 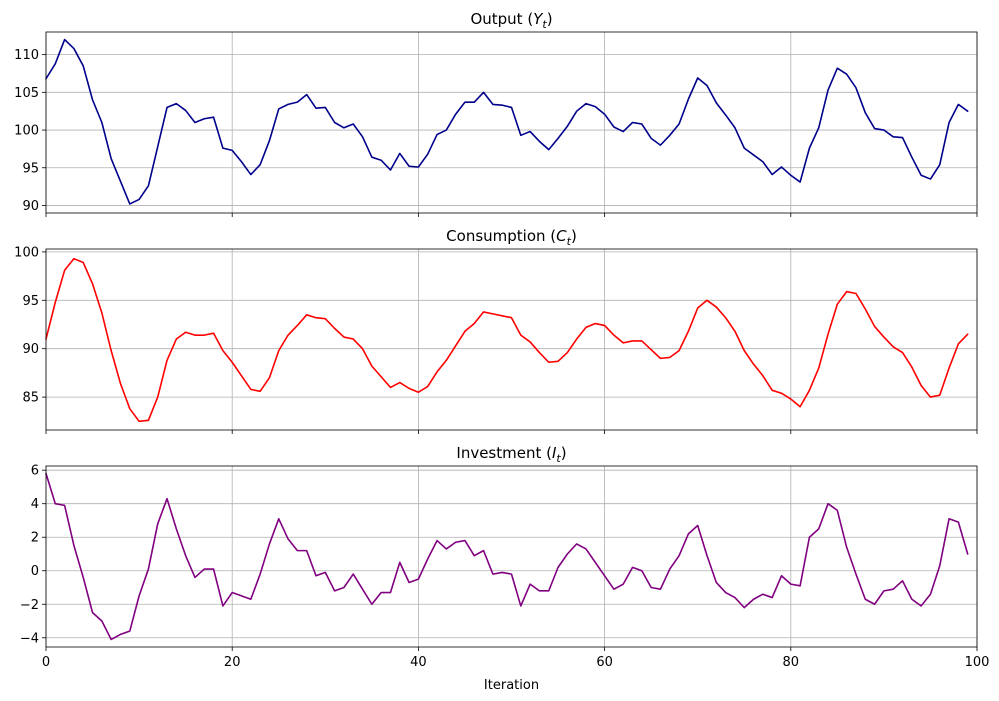 What do you see at coordinates (30, 398) in the screenshot?
I see `y-tick-label: 85` at bounding box center [30, 398].